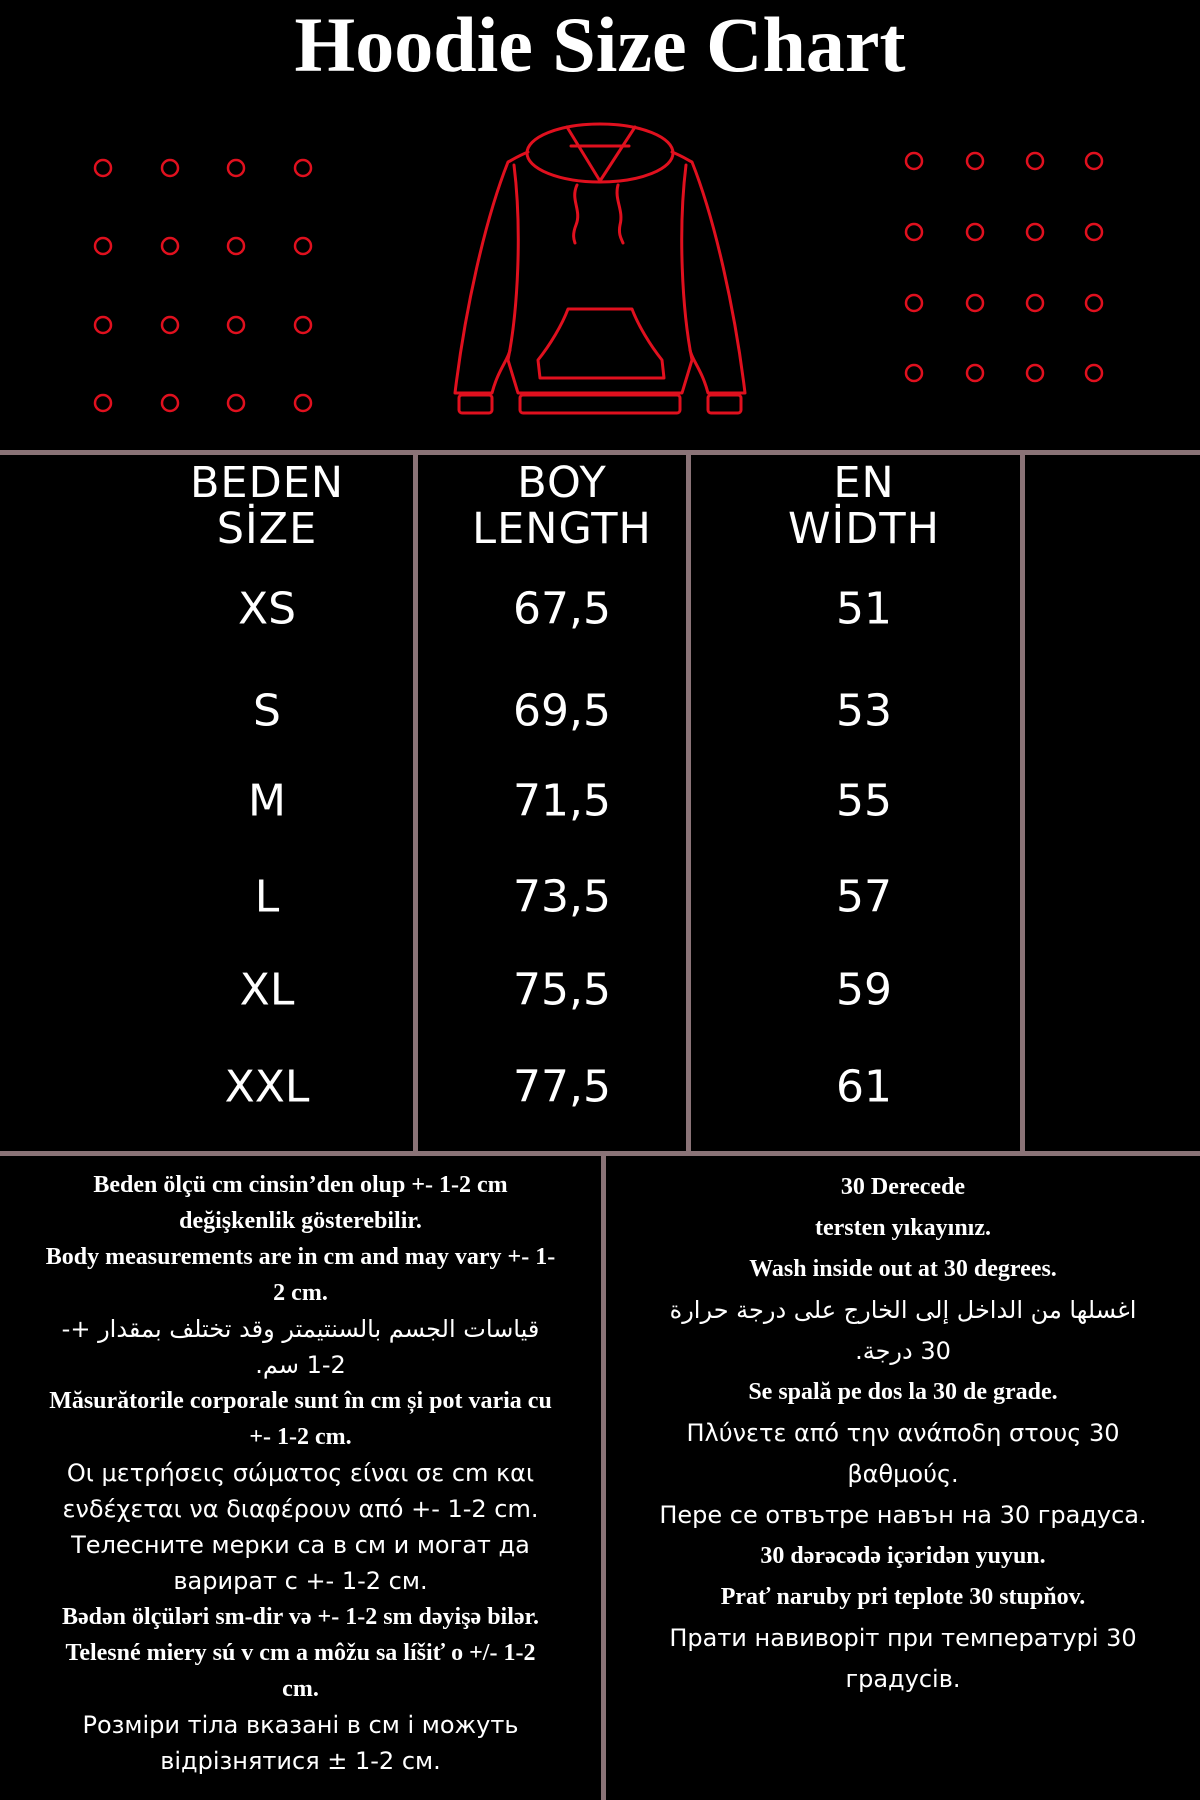 This screenshot has width=1200, height=1800. I want to click on table-cell-width: 59, so click(864, 990).